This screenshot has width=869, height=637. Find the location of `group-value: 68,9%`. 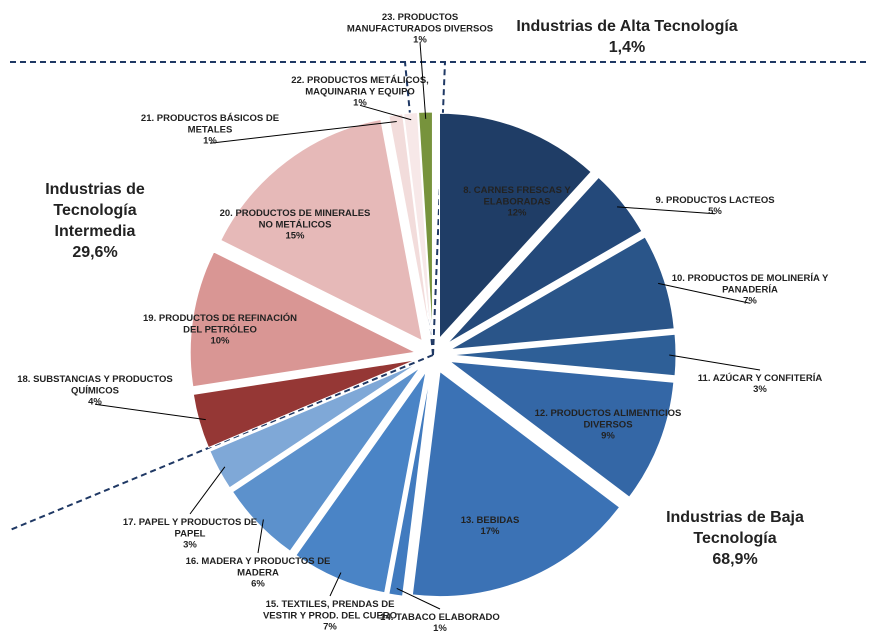

group-value: 68,9% is located at coordinates (734, 559).